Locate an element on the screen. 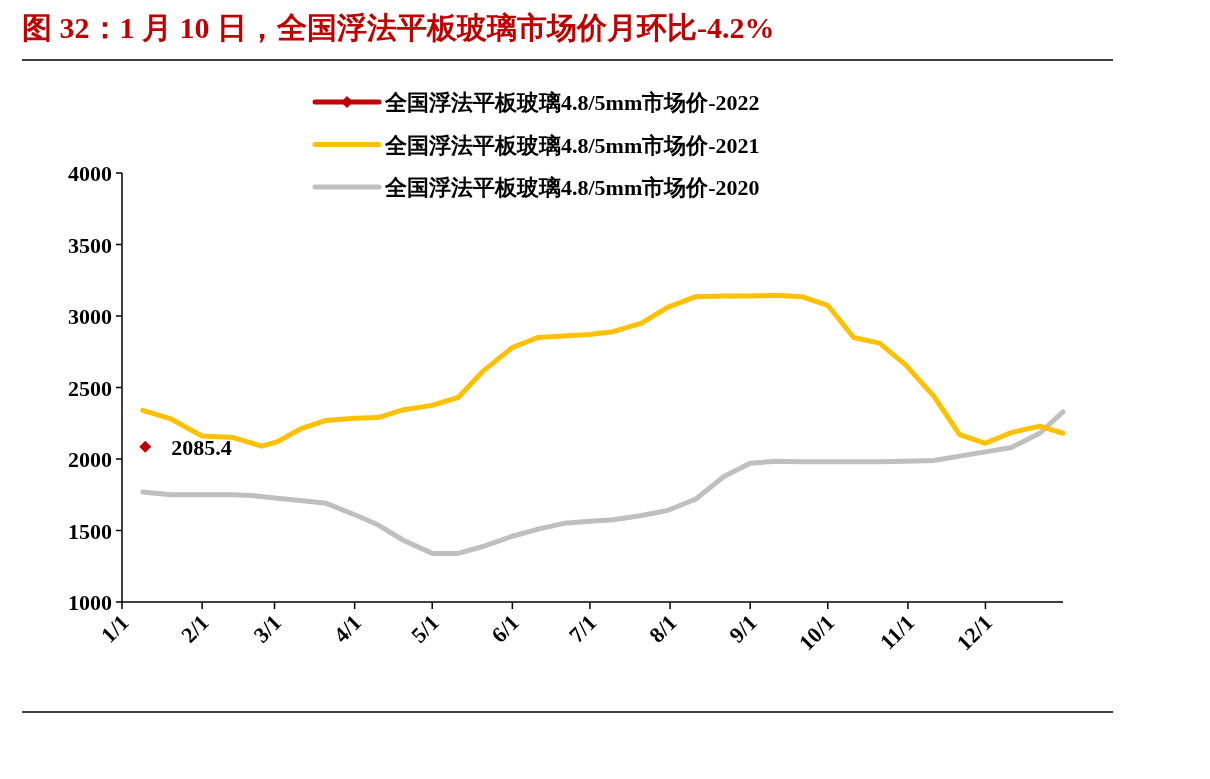 Image resolution: width=1210 pixels, height=779 pixels. x-tick-label: 6/1 is located at coordinates (505, 628).